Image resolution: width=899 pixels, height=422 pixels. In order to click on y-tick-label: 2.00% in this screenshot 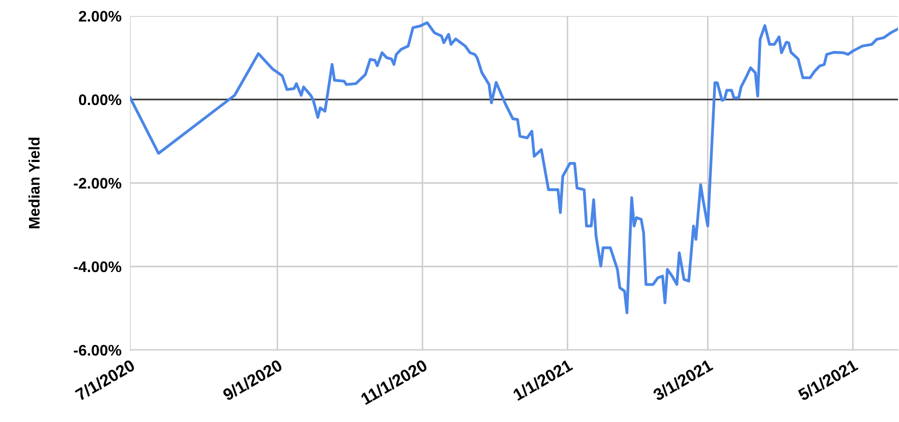, I will do `click(100, 16)`.